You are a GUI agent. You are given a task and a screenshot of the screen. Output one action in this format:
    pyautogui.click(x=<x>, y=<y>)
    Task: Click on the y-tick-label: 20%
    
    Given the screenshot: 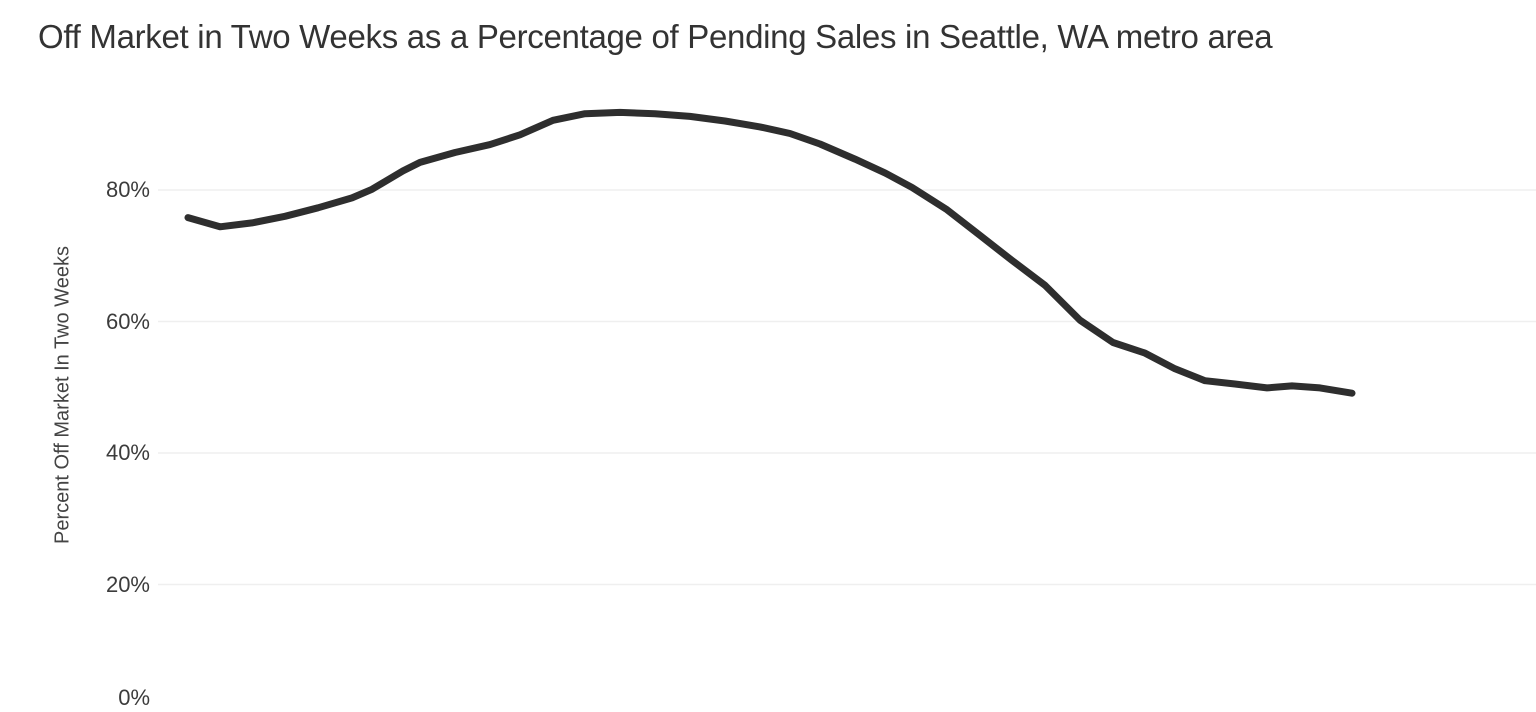 What is the action you would take?
    pyautogui.click(x=127, y=584)
    